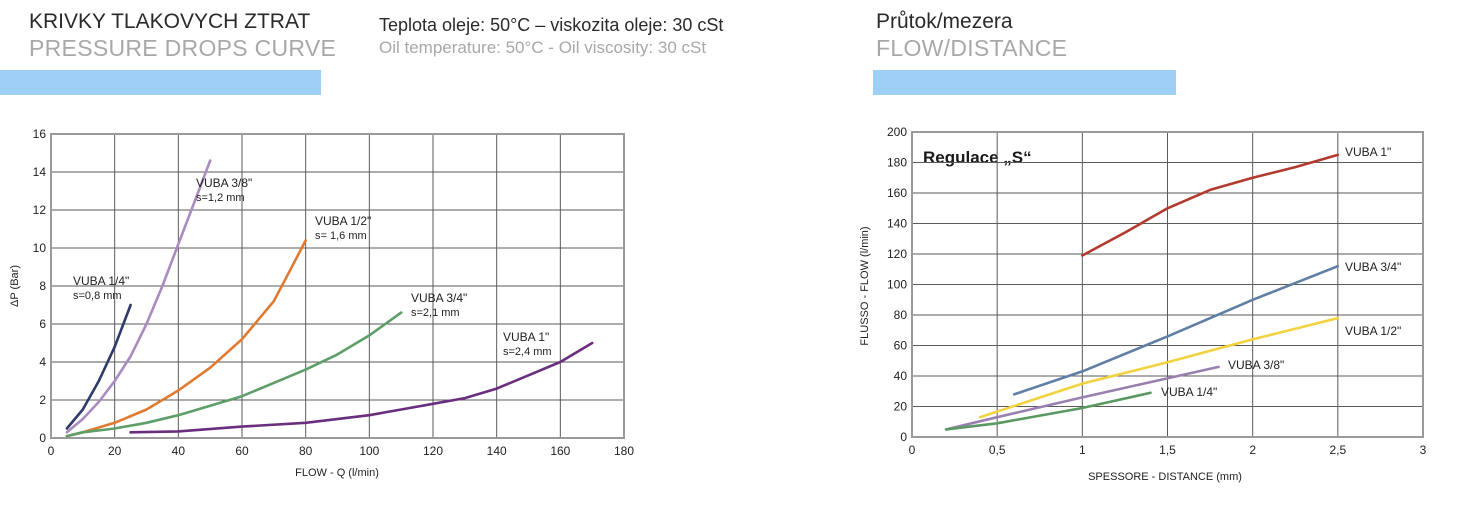  Describe the element at coordinates (897, 224) in the screenshot. I see `y-tick-label: 140` at that location.